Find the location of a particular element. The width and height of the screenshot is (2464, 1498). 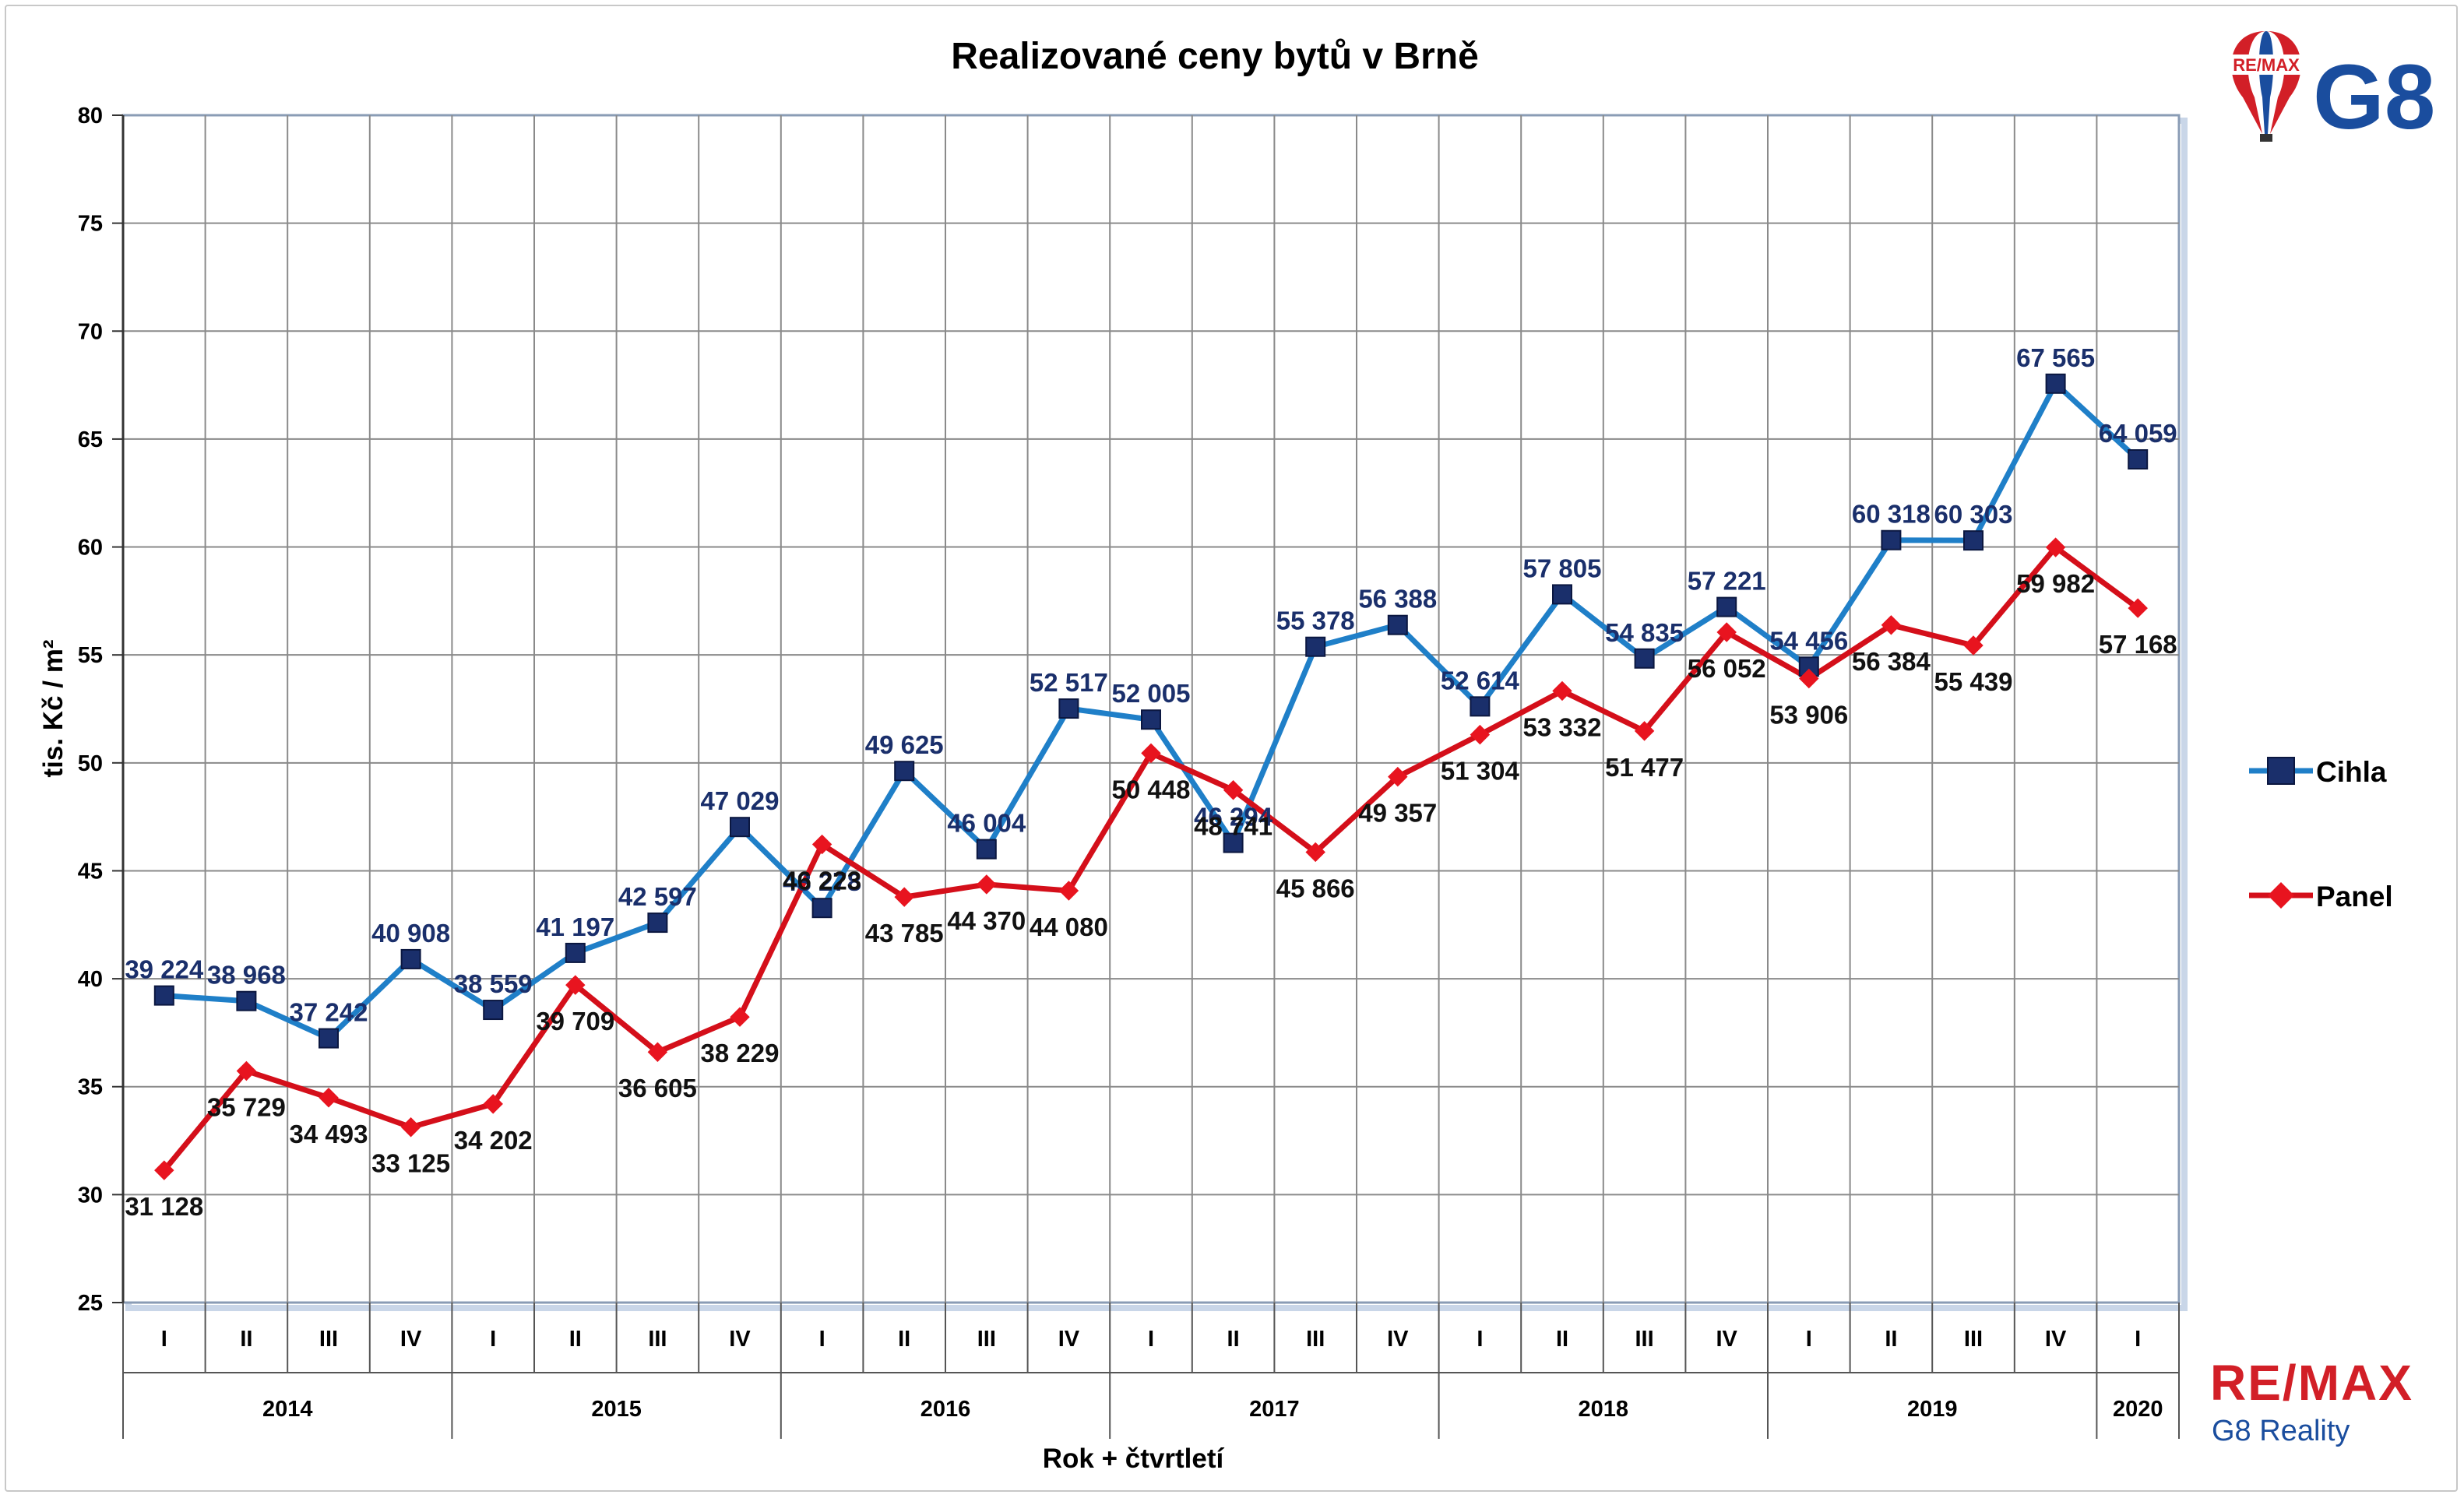

data-label-panel: 53 332 is located at coordinates (1562, 726).